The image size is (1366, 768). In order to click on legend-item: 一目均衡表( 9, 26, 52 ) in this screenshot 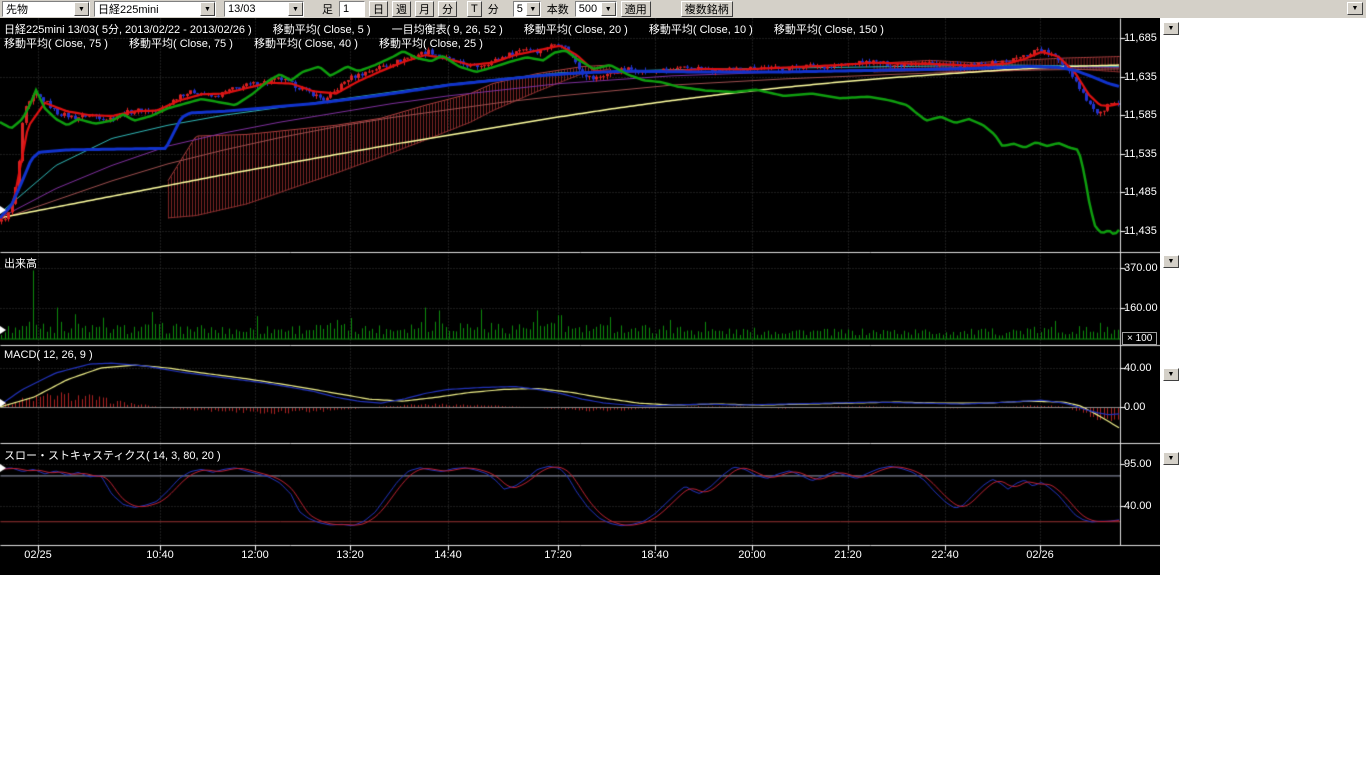, I will do `click(447, 30)`.